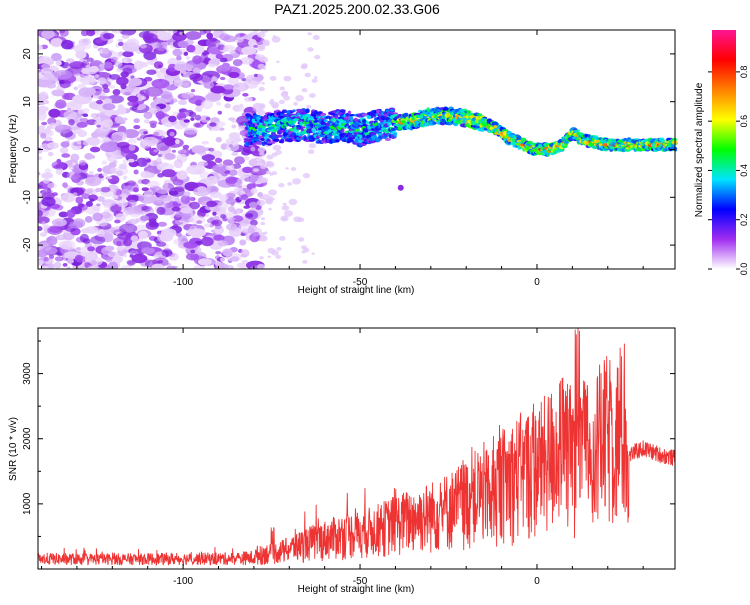  Describe the element at coordinates (699, 149) in the screenshot. I see `colorbar-label: Normalized spectral amplitude` at that location.